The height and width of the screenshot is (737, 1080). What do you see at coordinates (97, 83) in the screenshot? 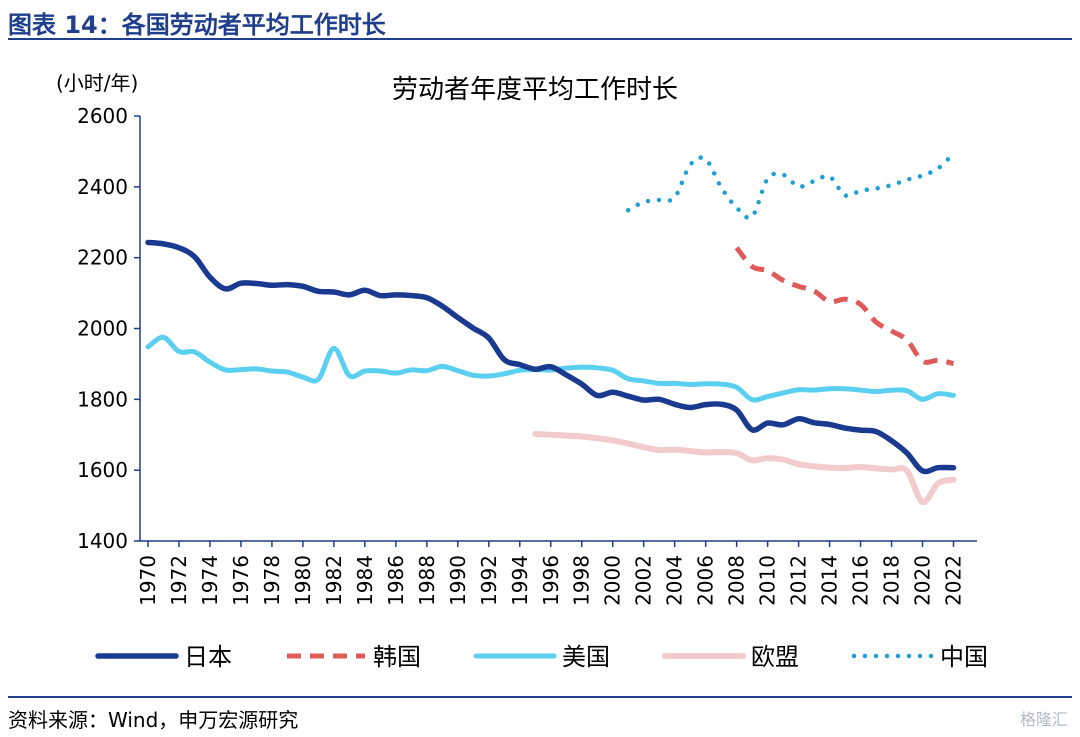
I see `y-axis-unit-label: (小时/年)` at bounding box center [97, 83].